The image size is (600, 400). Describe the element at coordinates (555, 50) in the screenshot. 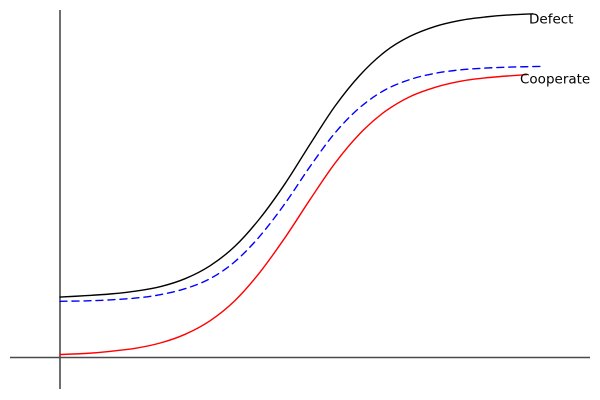

I see `annotations-layer: Defect Cooperate` at that location.